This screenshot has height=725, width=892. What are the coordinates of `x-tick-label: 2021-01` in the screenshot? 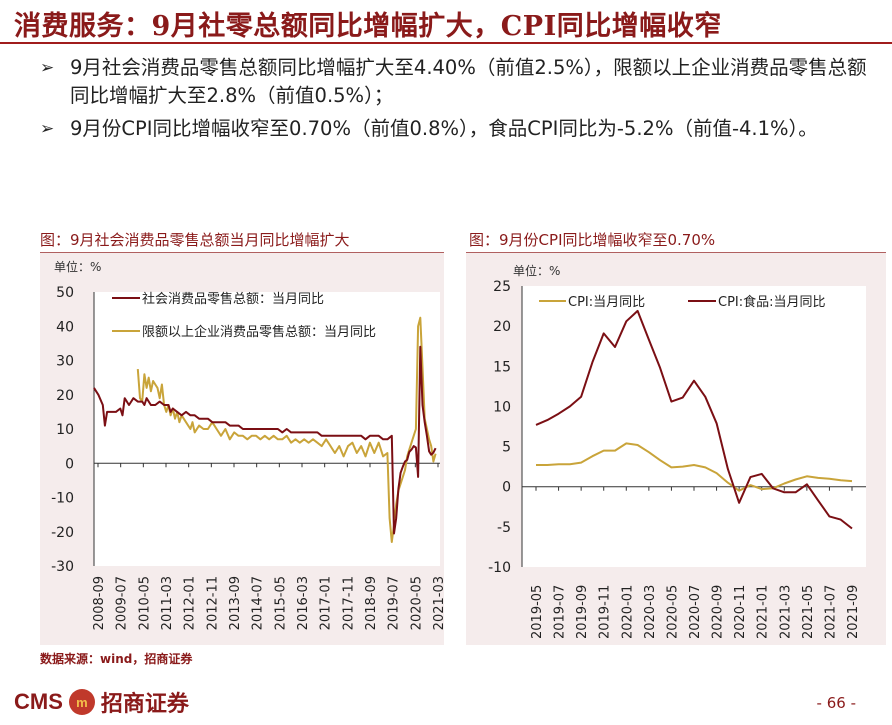 It's located at (763, 612).